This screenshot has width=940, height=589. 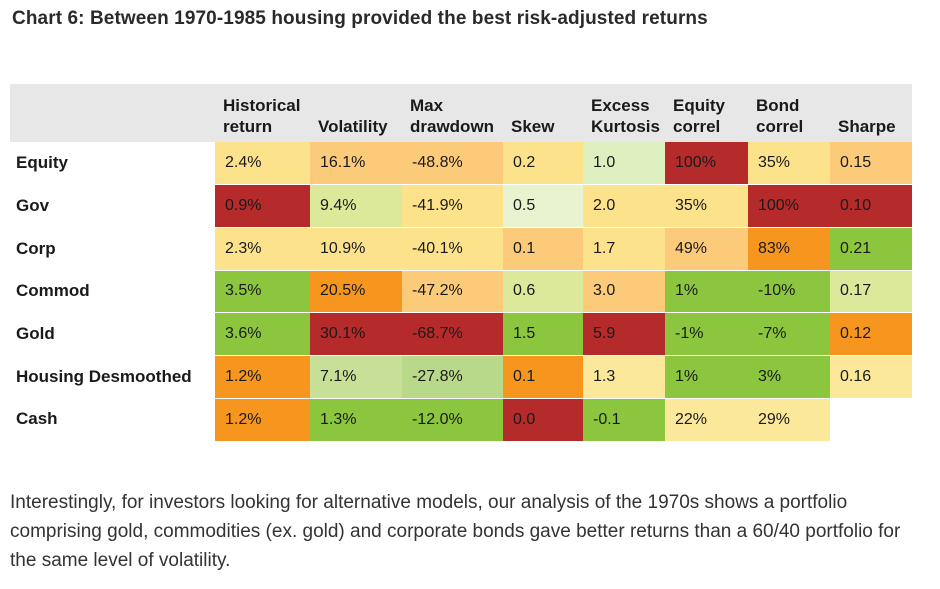 I want to click on cell-max-drawdown: -40.1%, so click(x=452, y=249).